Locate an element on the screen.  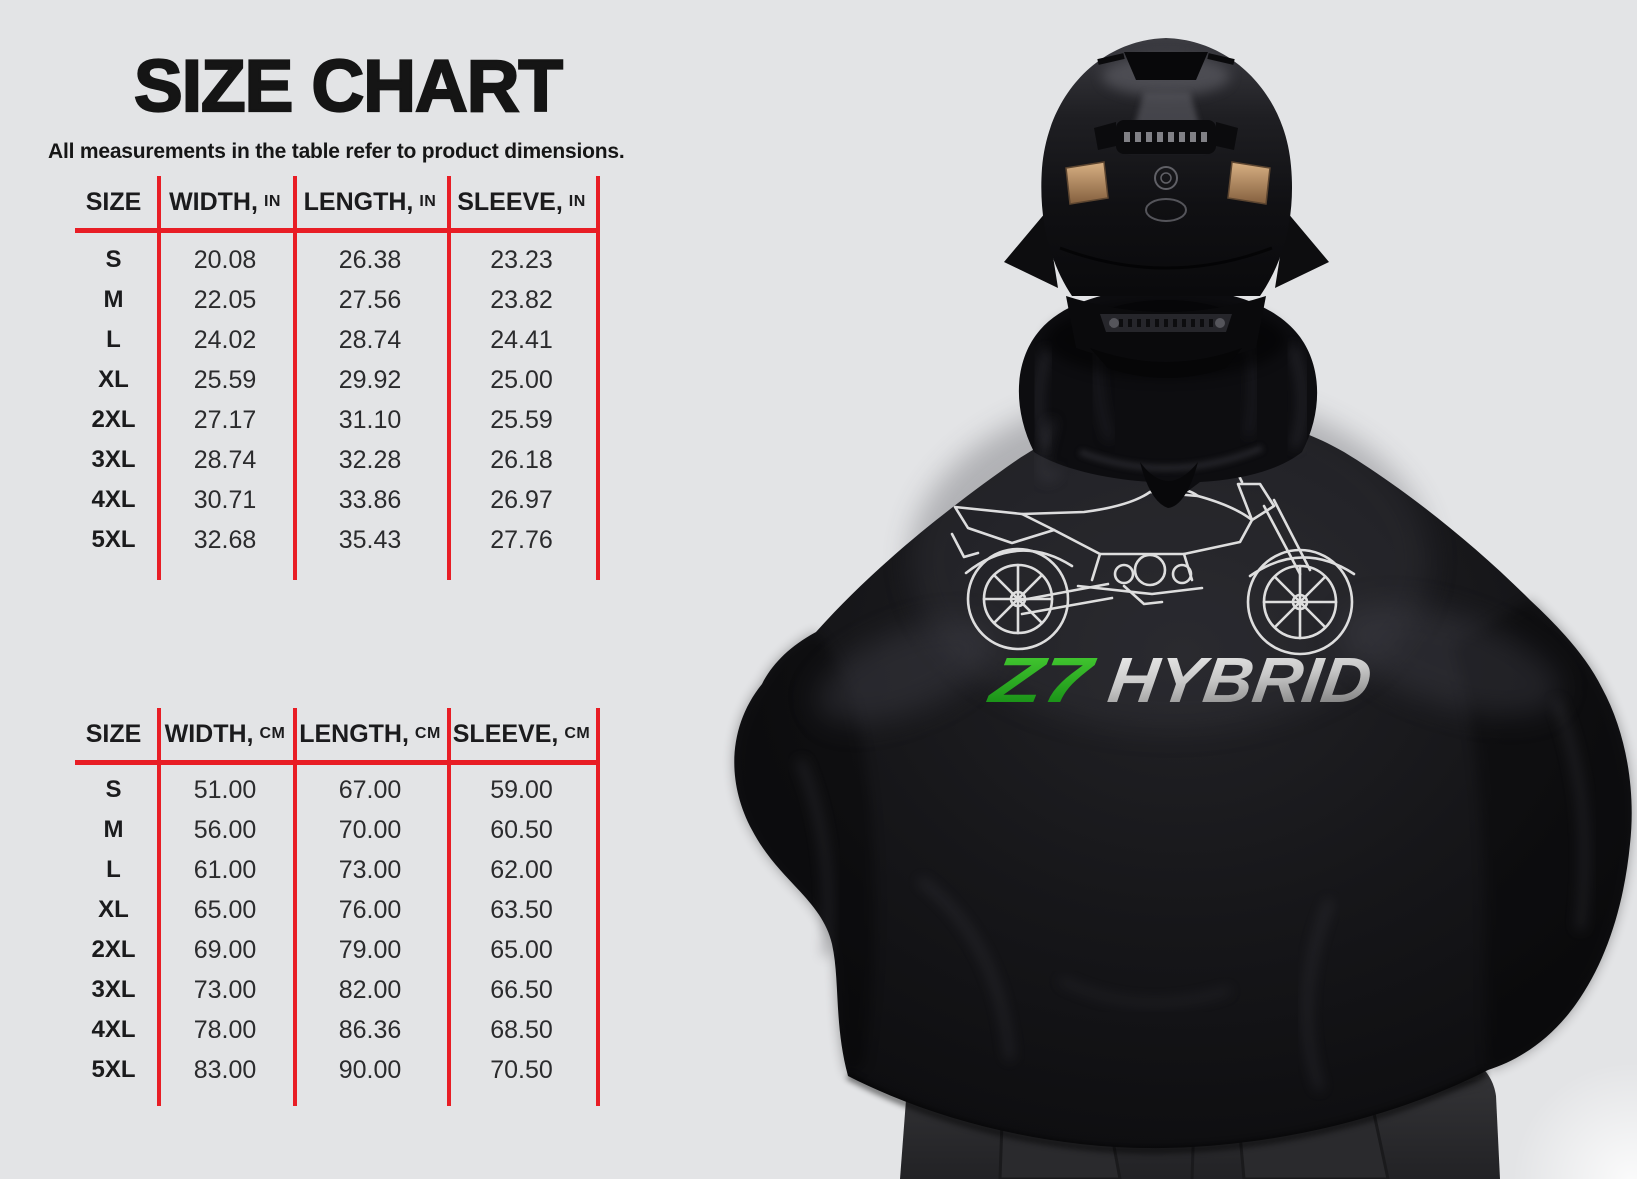
print-z7: Z7 is located at coordinates (1041, 680).